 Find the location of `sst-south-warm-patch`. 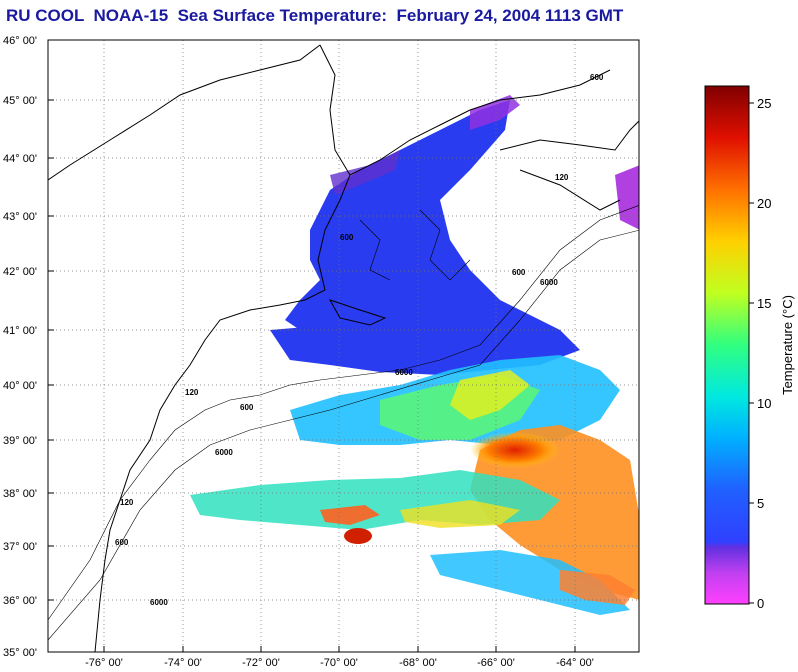

sst-south-warm-patch is located at coordinates (350, 515).